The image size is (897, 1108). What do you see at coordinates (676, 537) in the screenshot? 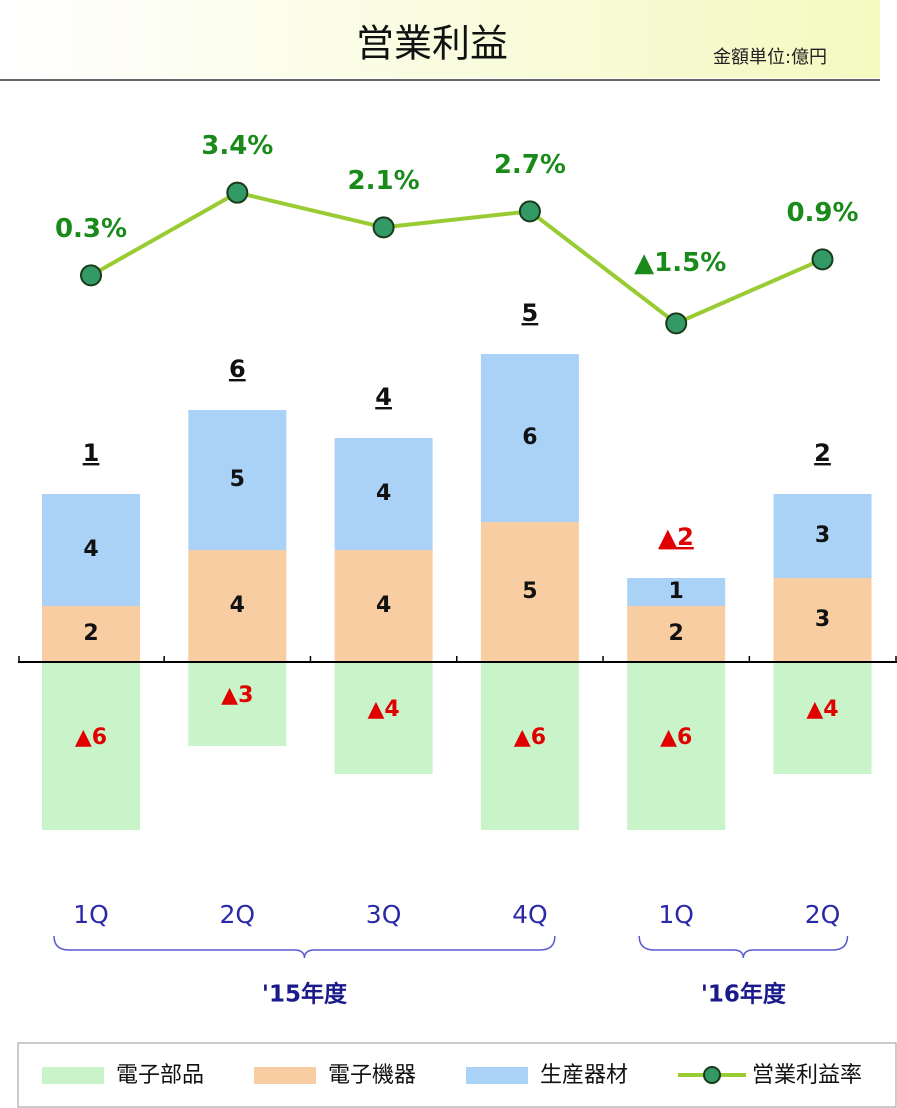
I see `total-label: ▲2` at bounding box center [676, 537].